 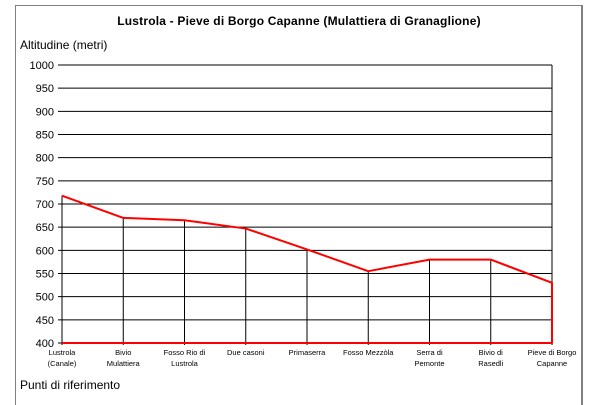 I want to click on x-tick-label: Mulattiera, so click(x=124, y=363).